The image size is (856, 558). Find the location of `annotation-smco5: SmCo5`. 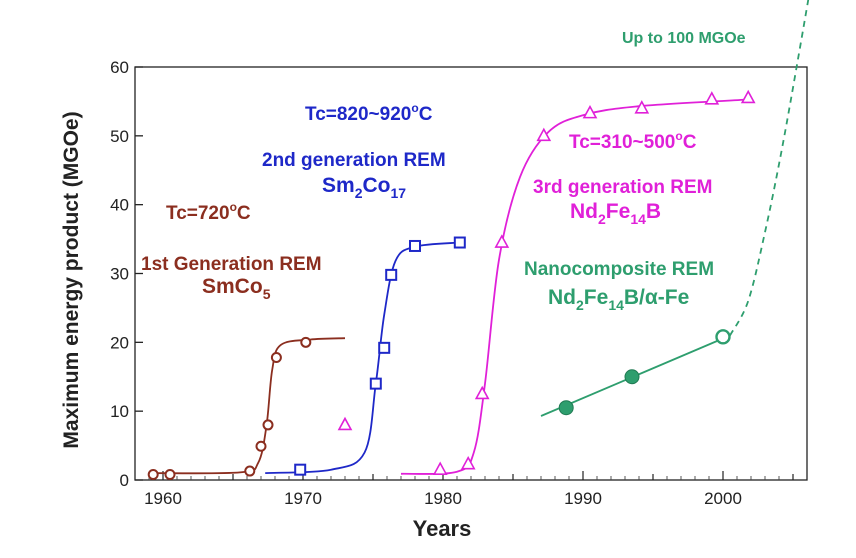

annotation-smco5: SmCo5 is located at coordinates (236, 288).